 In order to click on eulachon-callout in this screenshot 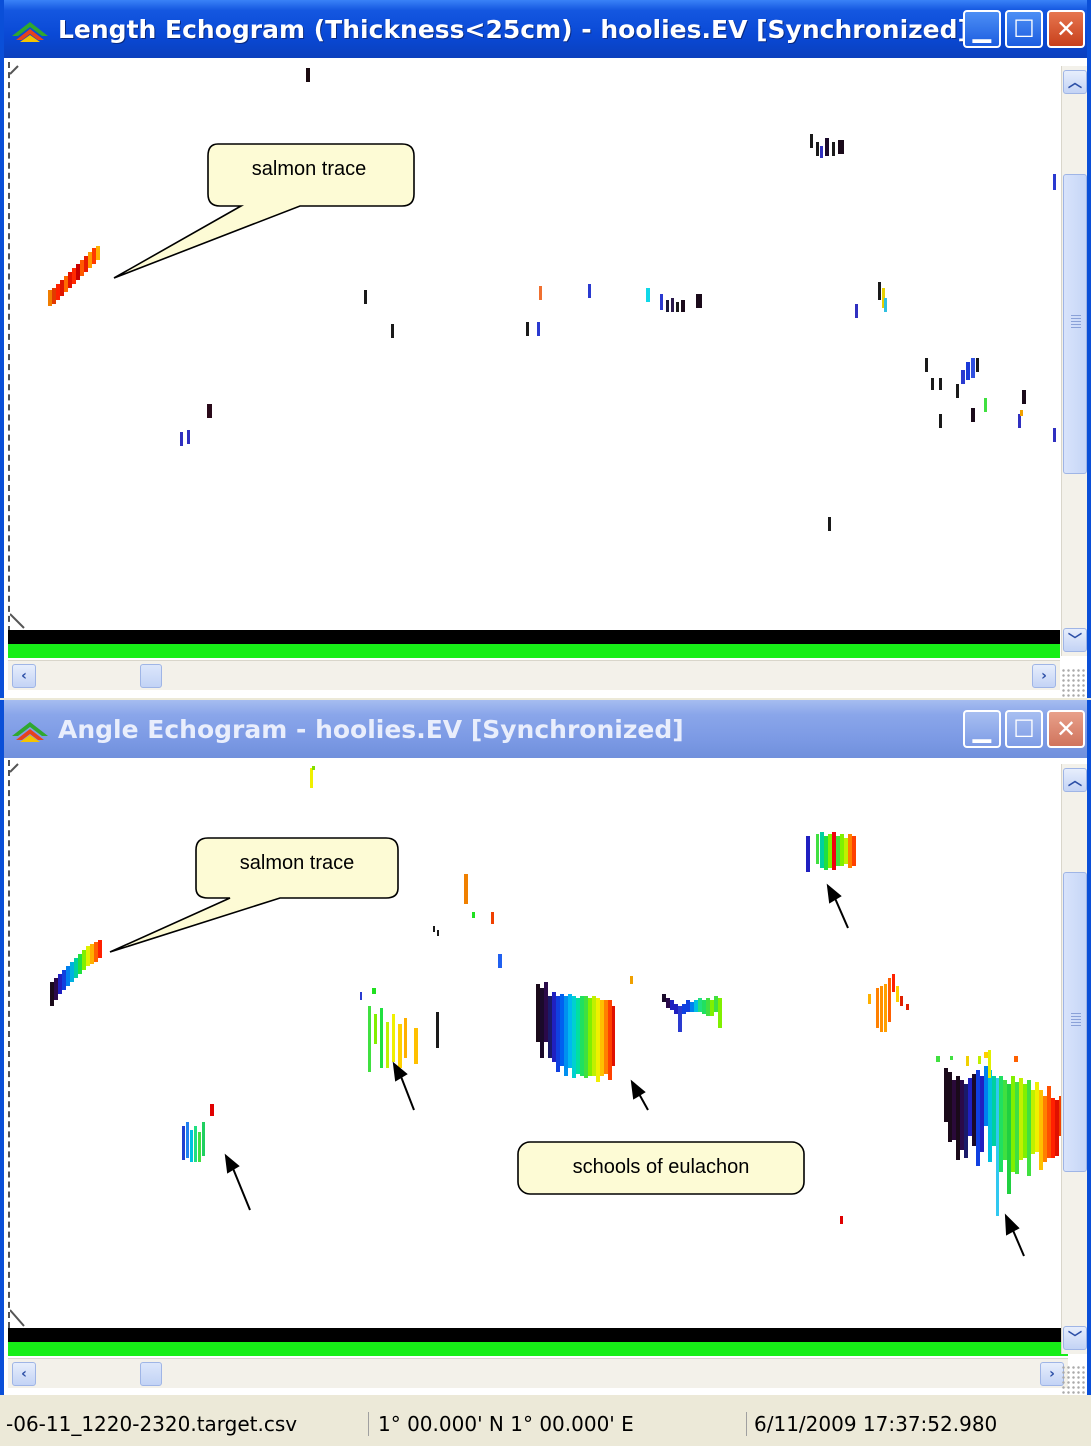, I will do `click(661, 1168)`.